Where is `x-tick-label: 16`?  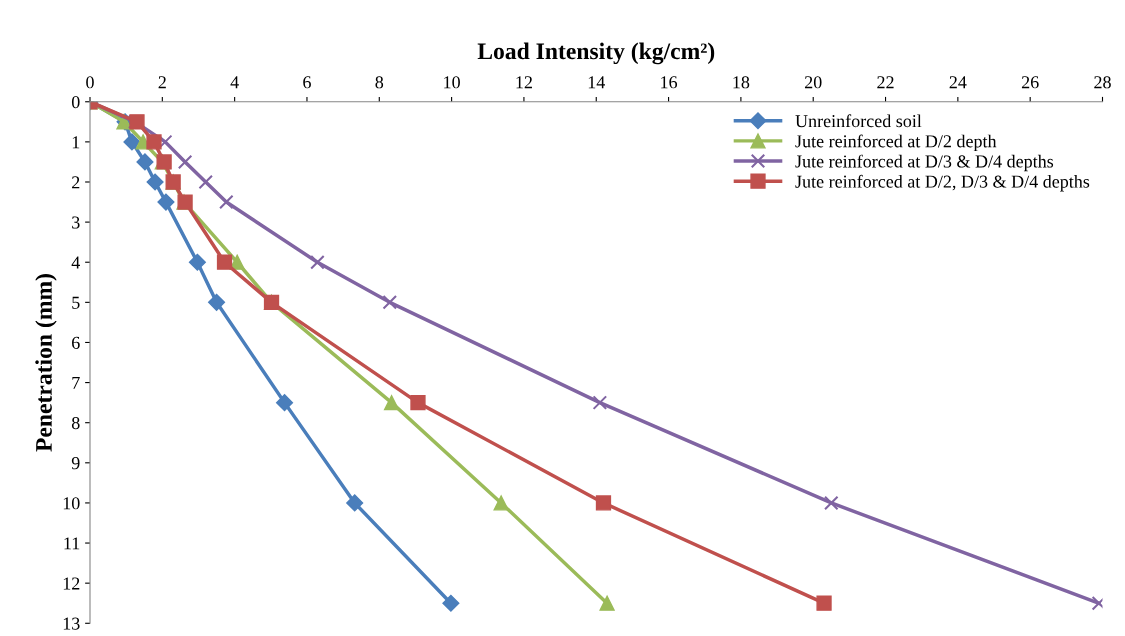 x-tick-label: 16 is located at coordinates (669, 82).